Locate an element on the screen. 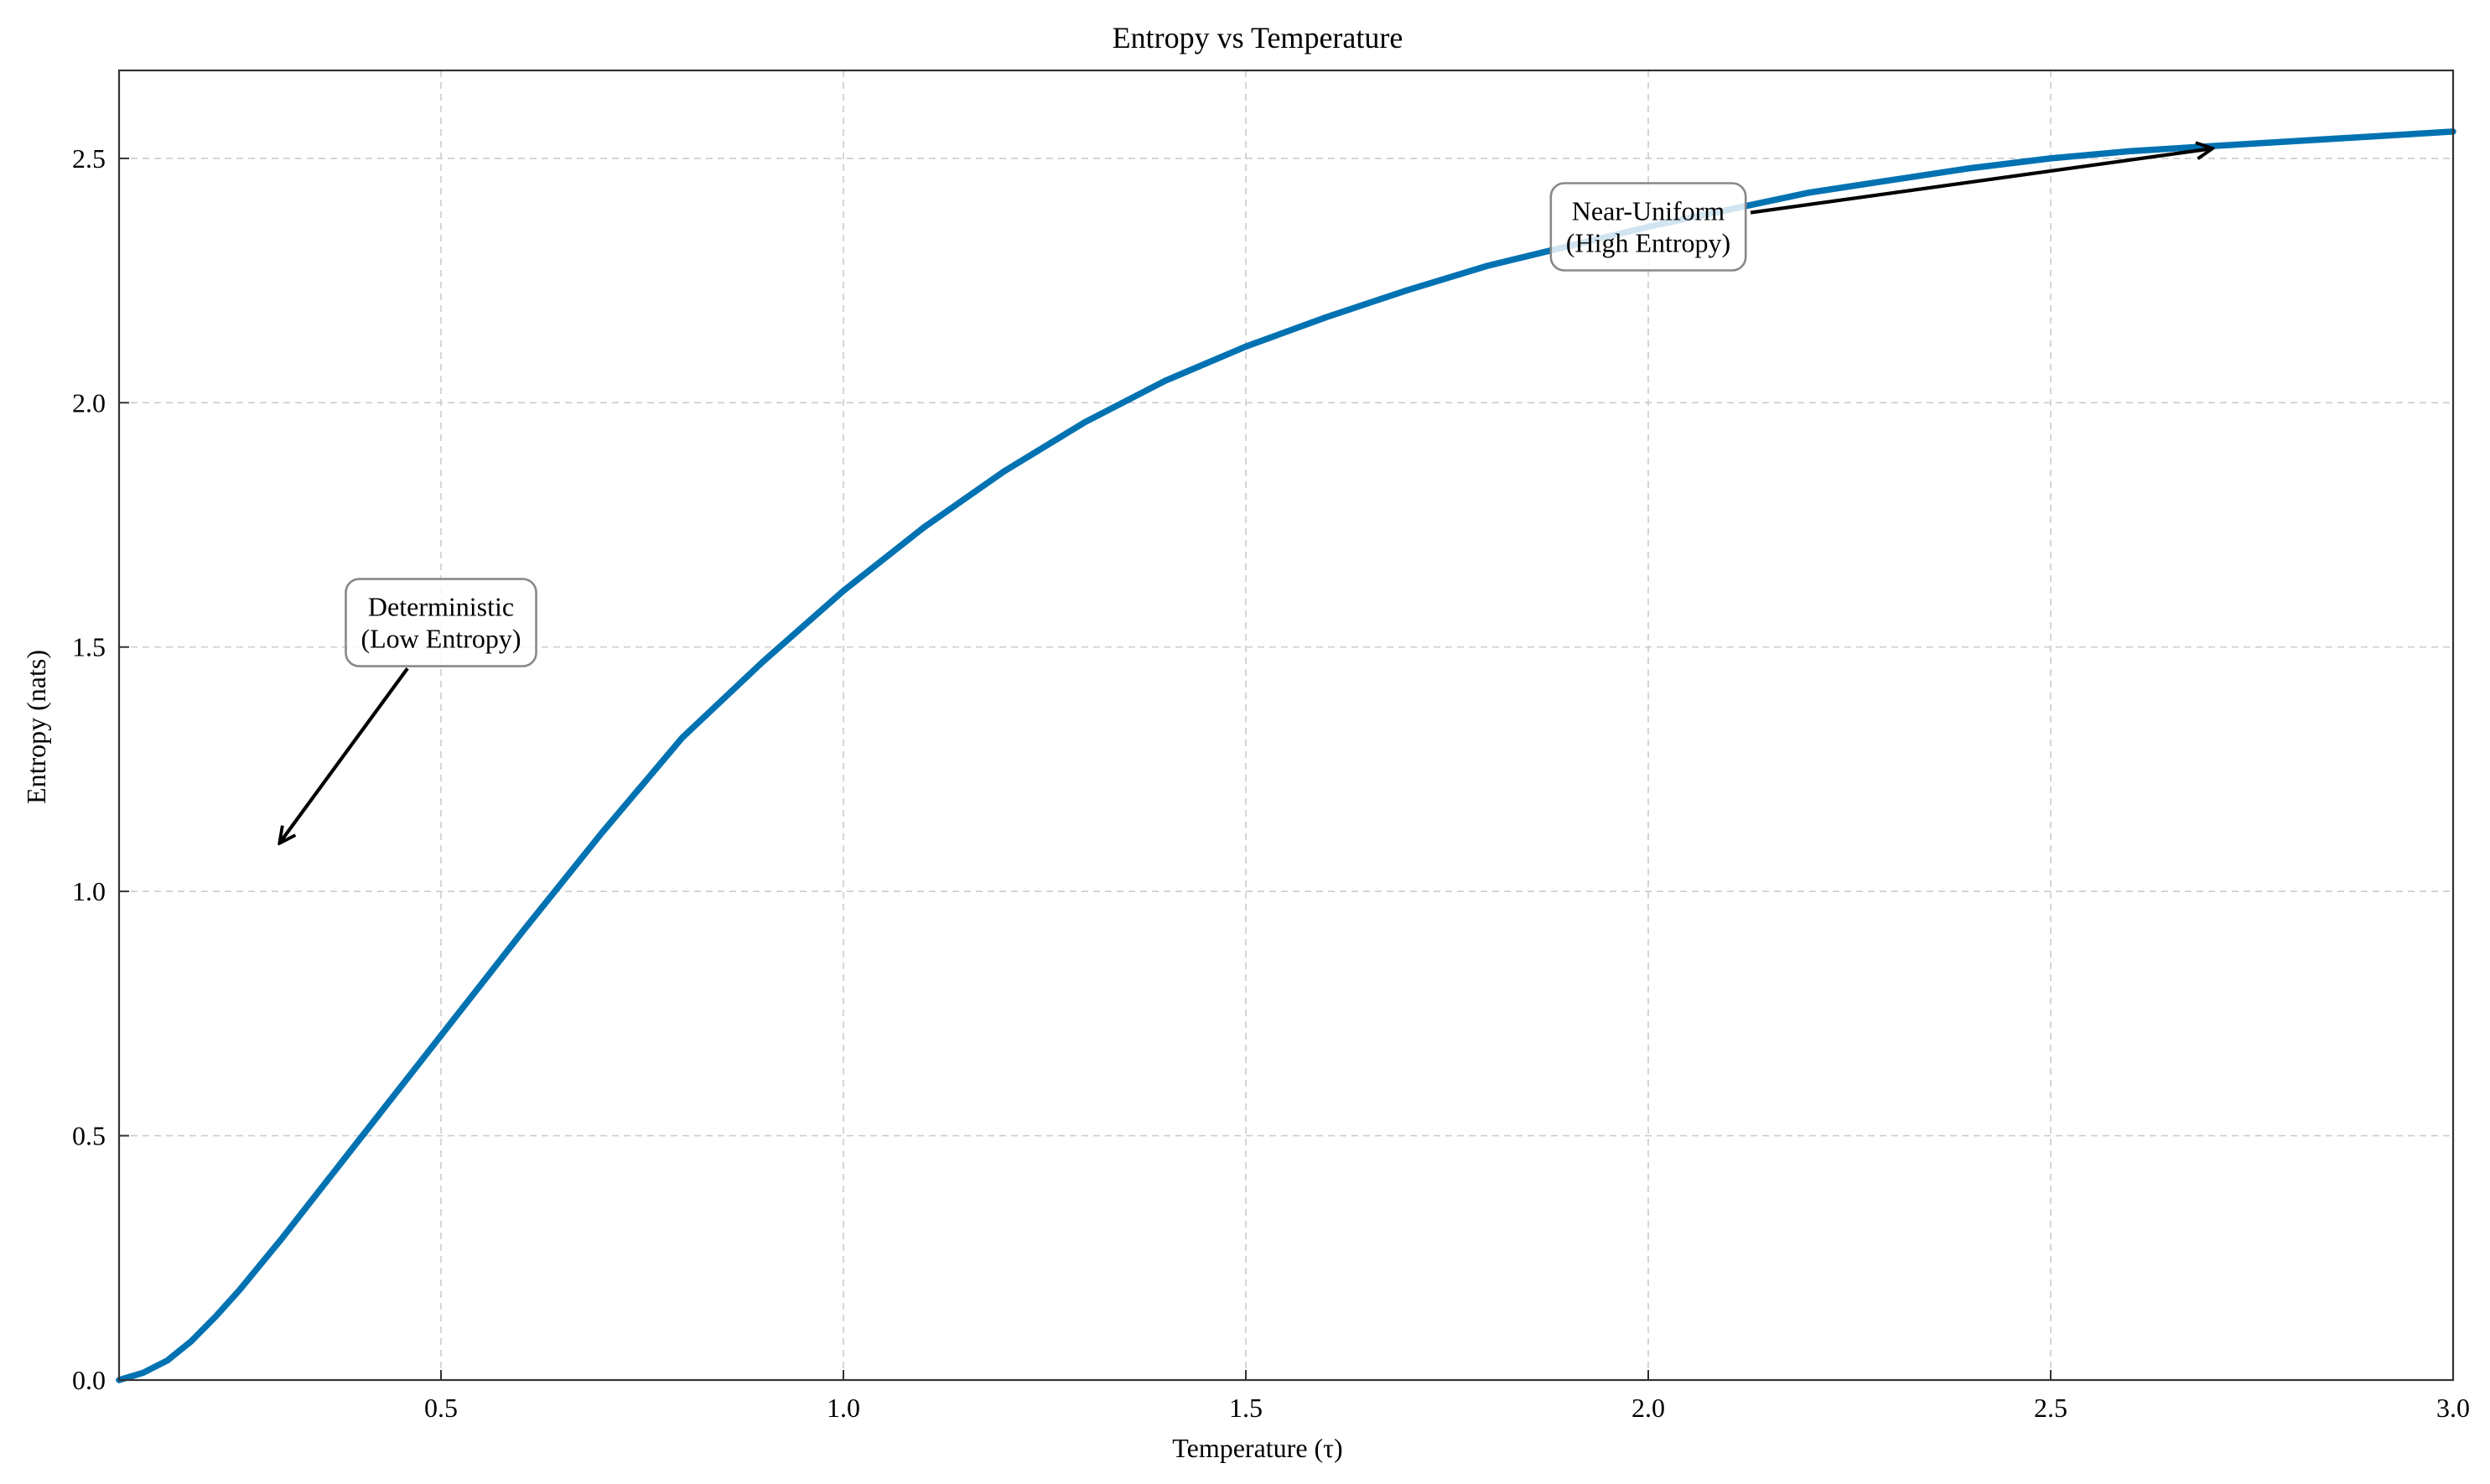 The height and width of the screenshot is (1484, 2490). x-tick-label: 2.0 is located at coordinates (1648, 1408).